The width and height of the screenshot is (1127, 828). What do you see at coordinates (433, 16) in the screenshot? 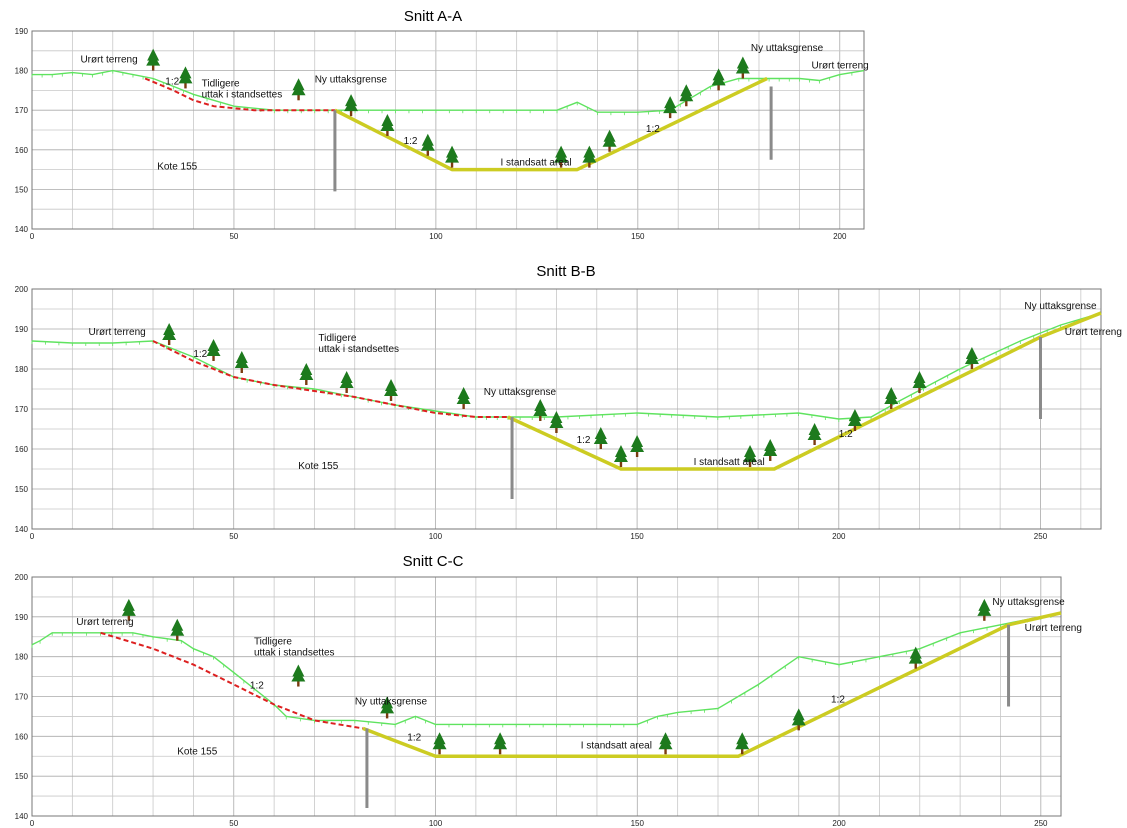
I see `section-title: Snitt A-A` at bounding box center [433, 16].